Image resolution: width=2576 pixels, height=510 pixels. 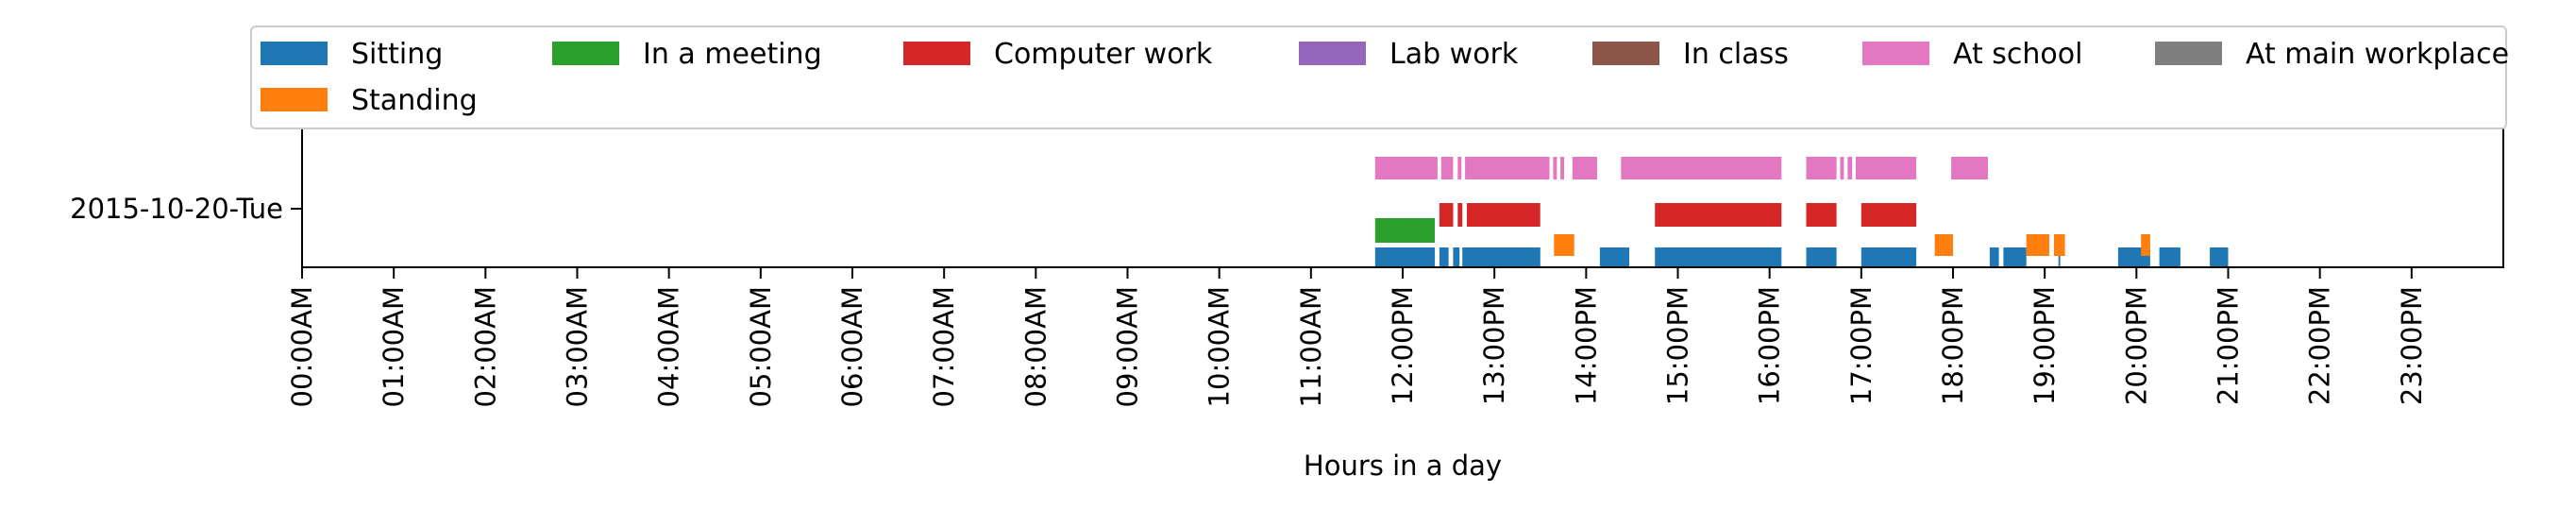 I want to click on legend-swatch-lab-work, so click(x=1333, y=53).